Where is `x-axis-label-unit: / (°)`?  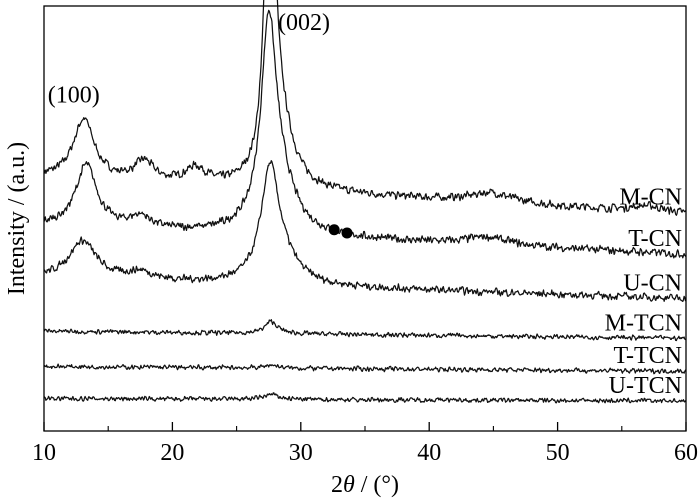
x-axis-label-unit: / (°) is located at coordinates (377, 485).